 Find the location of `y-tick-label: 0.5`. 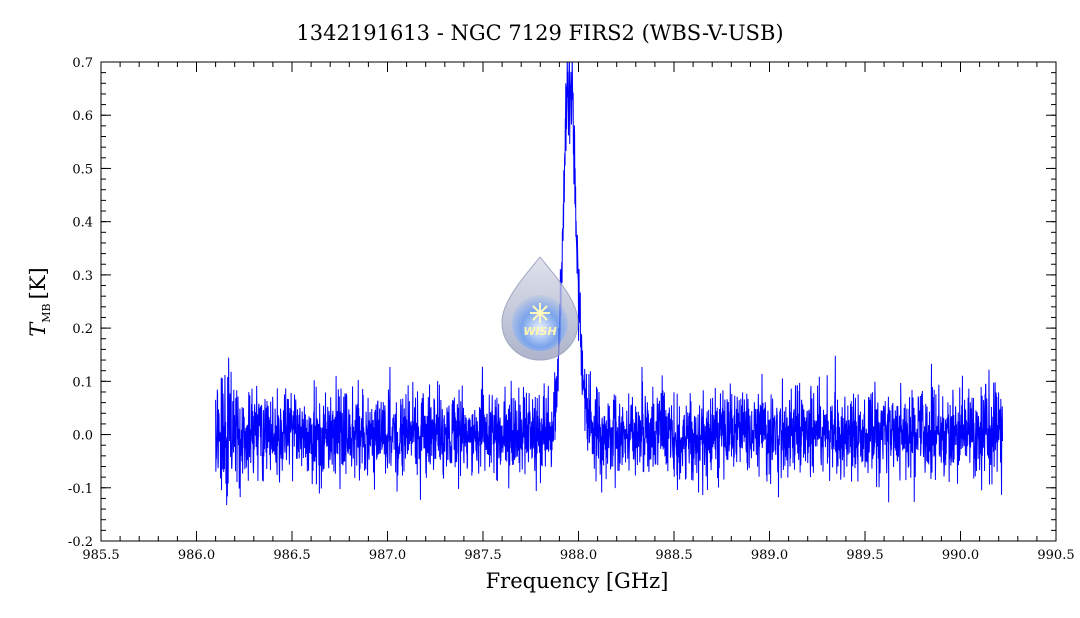

y-tick-label: 0.5 is located at coordinates (82, 169).